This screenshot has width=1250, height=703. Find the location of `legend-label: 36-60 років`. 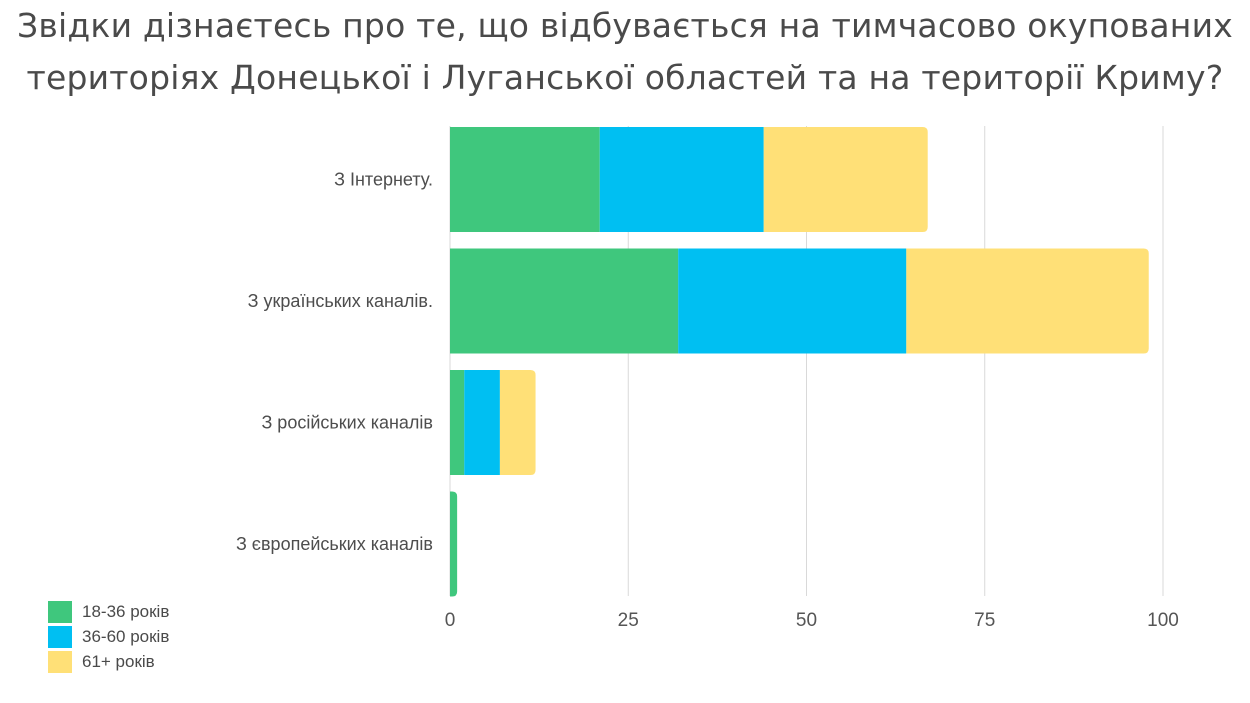

legend-label: 36-60 років is located at coordinates (125, 636).